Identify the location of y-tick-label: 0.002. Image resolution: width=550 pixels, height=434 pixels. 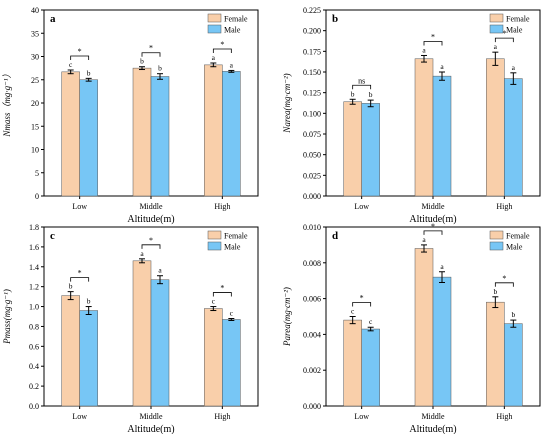
(312, 370).